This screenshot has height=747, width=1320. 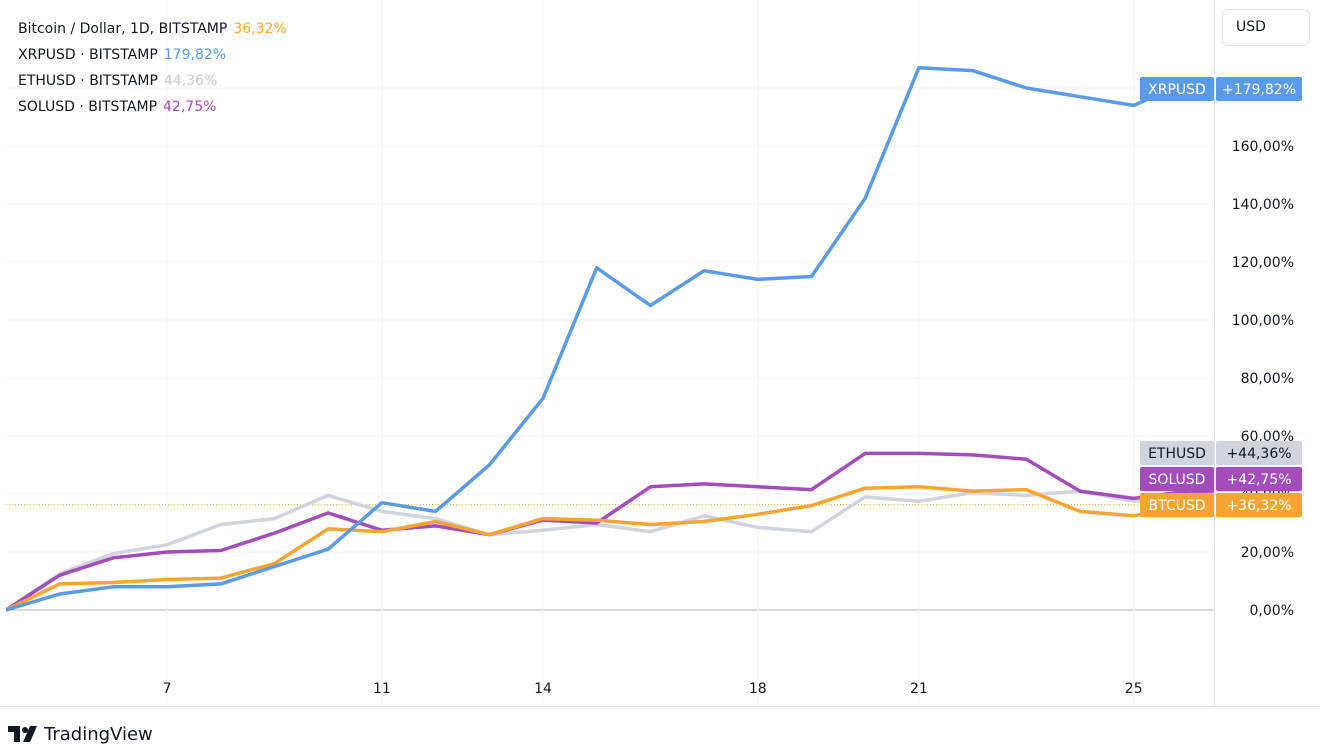 I want to click on legend-label: XRPUSD · BITSTAMP, so click(x=88, y=55).